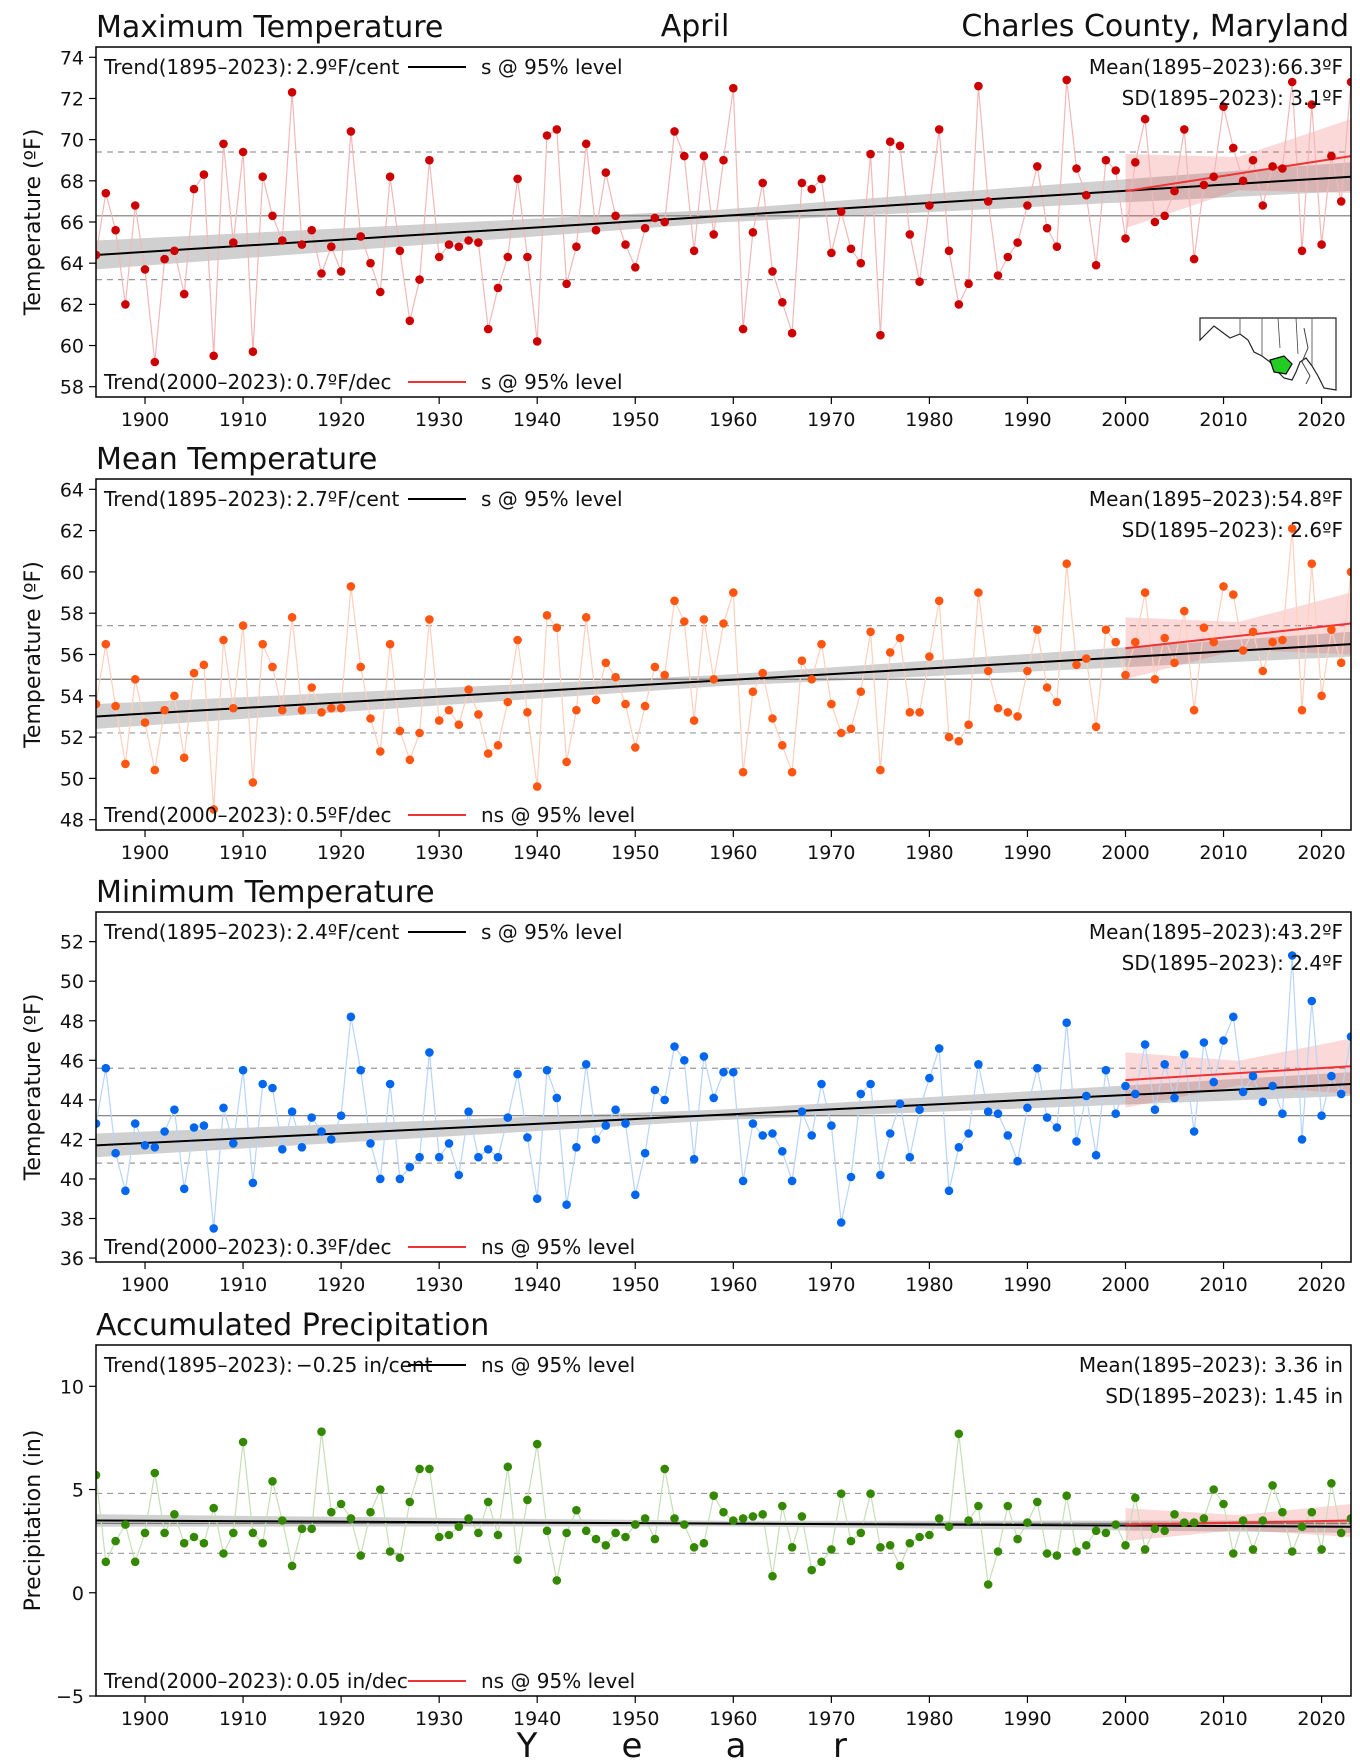 Image resolution: width=1360 pixels, height=1764 pixels. I want to click on trend-recent-significance: ns @ 95% level, so click(558, 1247).